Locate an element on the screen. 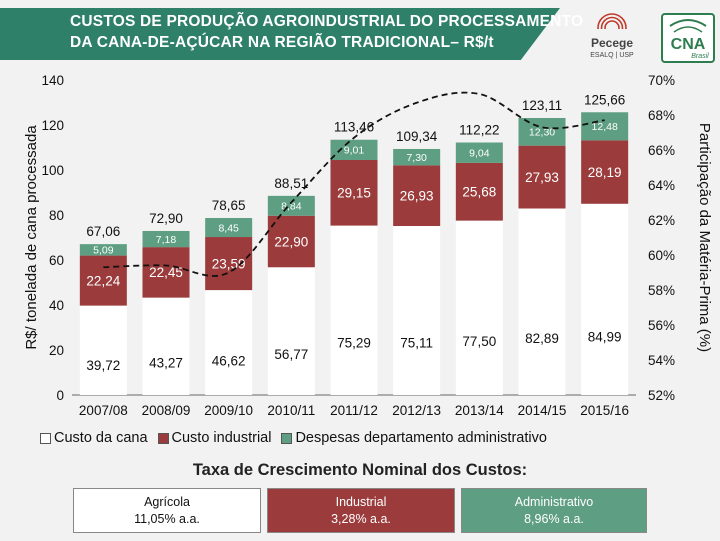 The width and height of the screenshot is (720, 541). total-label: 123,11 is located at coordinates (542, 105).